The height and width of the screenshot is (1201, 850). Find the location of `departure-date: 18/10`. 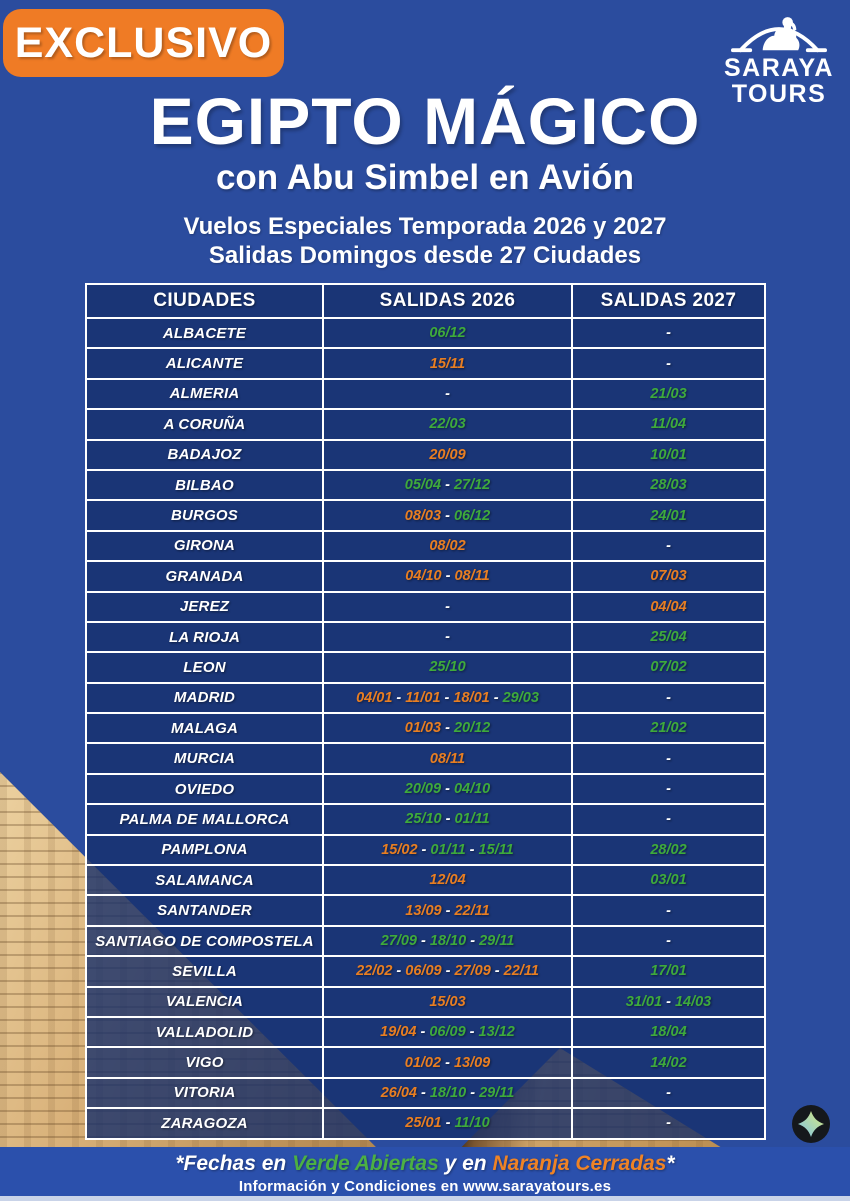

departure-date: 18/10 is located at coordinates (448, 1092).